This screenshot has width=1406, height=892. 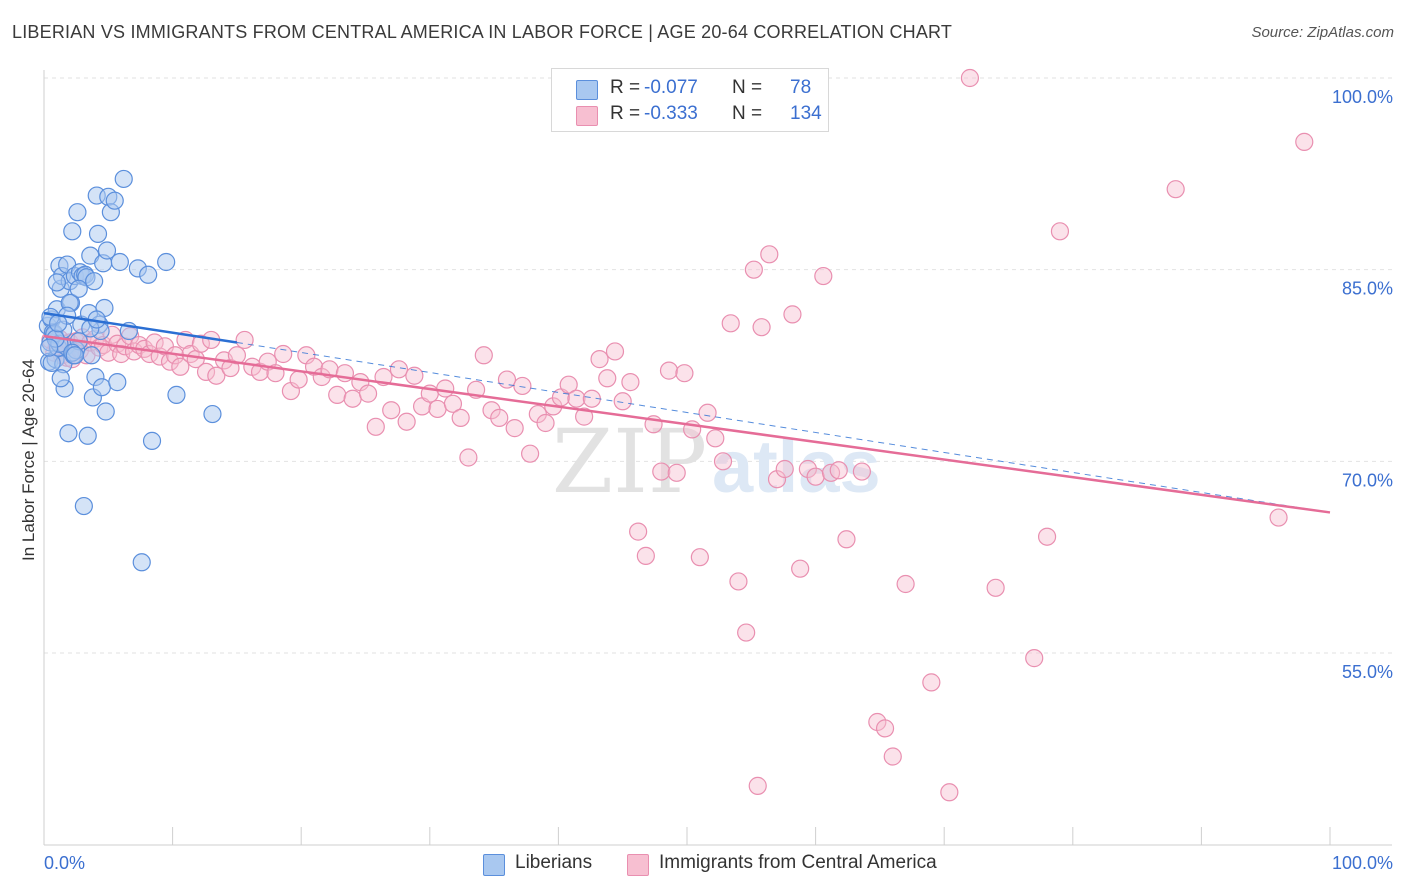 What do you see at coordinates (1367, 289) in the screenshot?
I see `y-tick-label: 85.0%` at bounding box center [1367, 289].